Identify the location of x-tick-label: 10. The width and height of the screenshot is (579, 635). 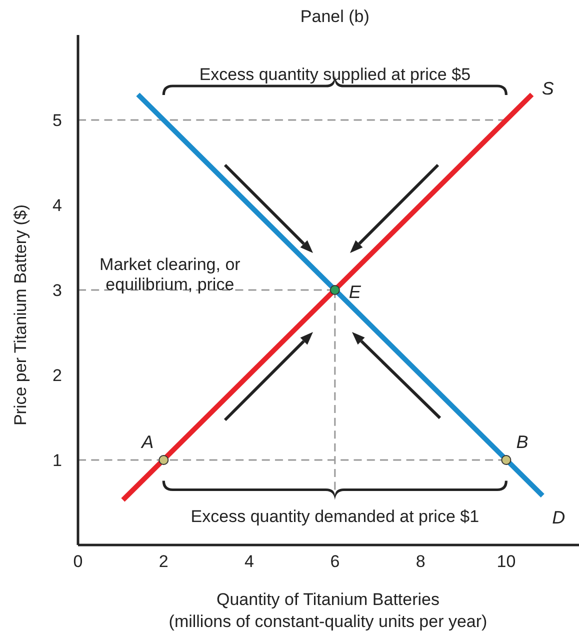
(506, 562).